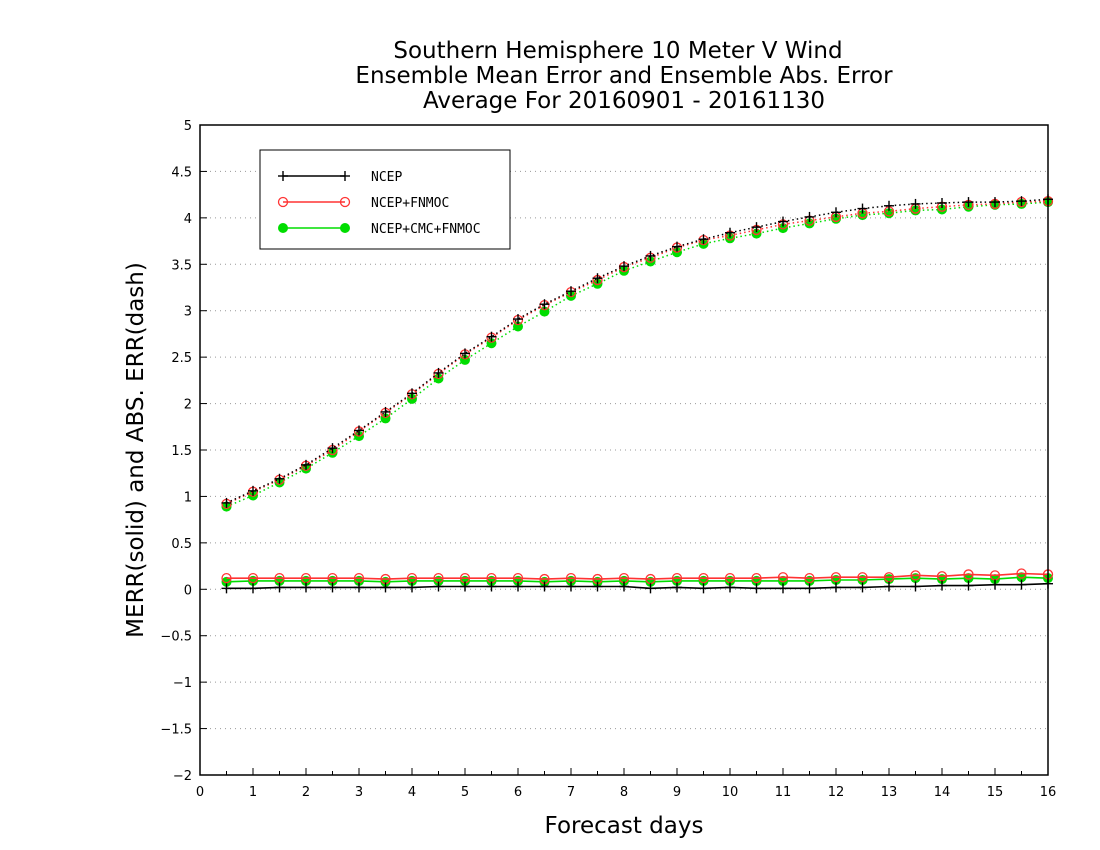  What do you see at coordinates (637, 586) in the screenshot?
I see `mean-err-line` at bounding box center [637, 586].